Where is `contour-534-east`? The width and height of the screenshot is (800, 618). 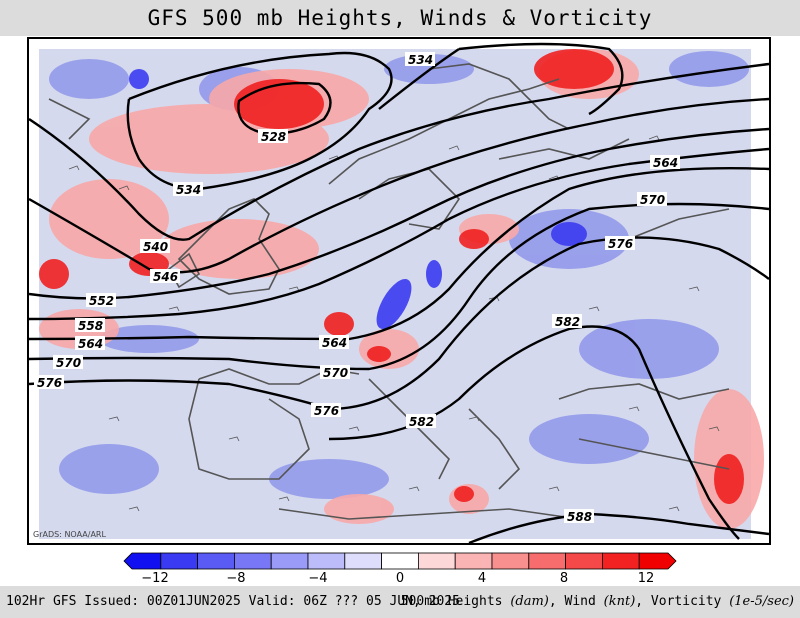
contour-534-east is located at coordinates (501, 79).